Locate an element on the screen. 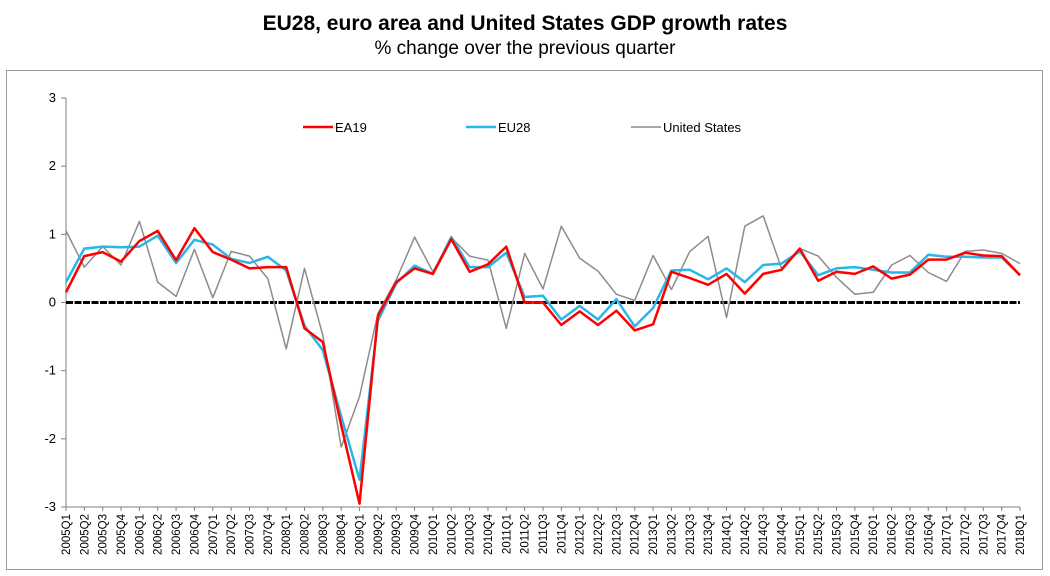 The width and height of the screenshot is (1050, 576). x-tick-label: 2005Q2 is located at coordinates (85, 534).